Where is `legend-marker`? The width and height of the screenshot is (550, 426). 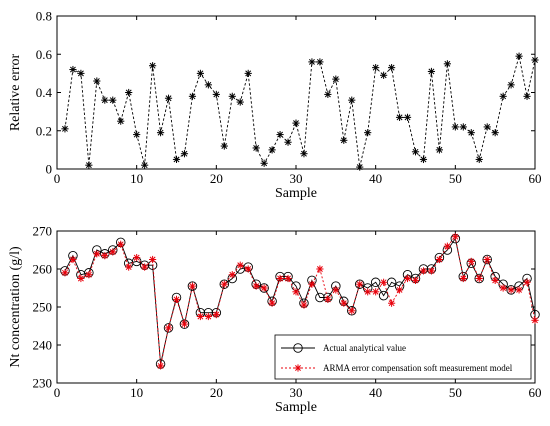
legend-marker is located at coordinates (298, 368).